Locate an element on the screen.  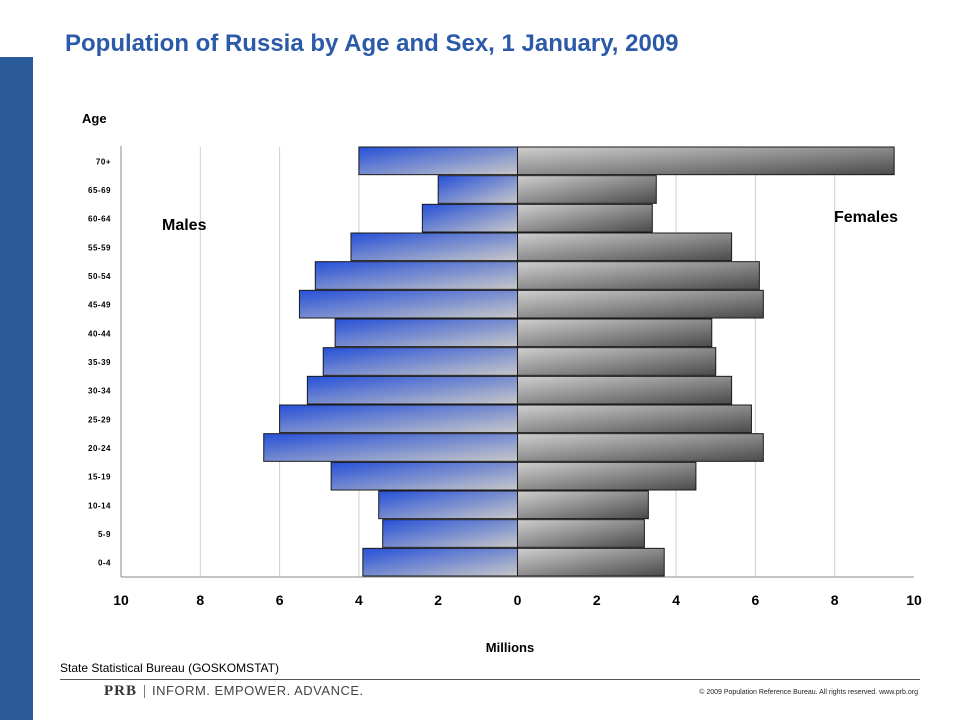
age-tick-label: 60-64 is located at coordinates (99, 219).